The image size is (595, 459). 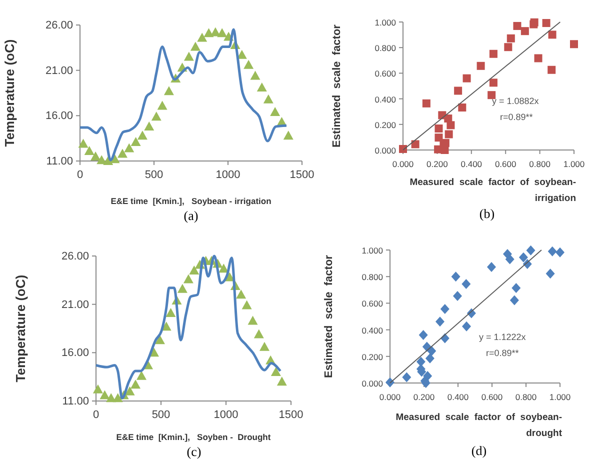 I want to click on y-axis-title: Estimated scale factor, so click(x=337, y=86).